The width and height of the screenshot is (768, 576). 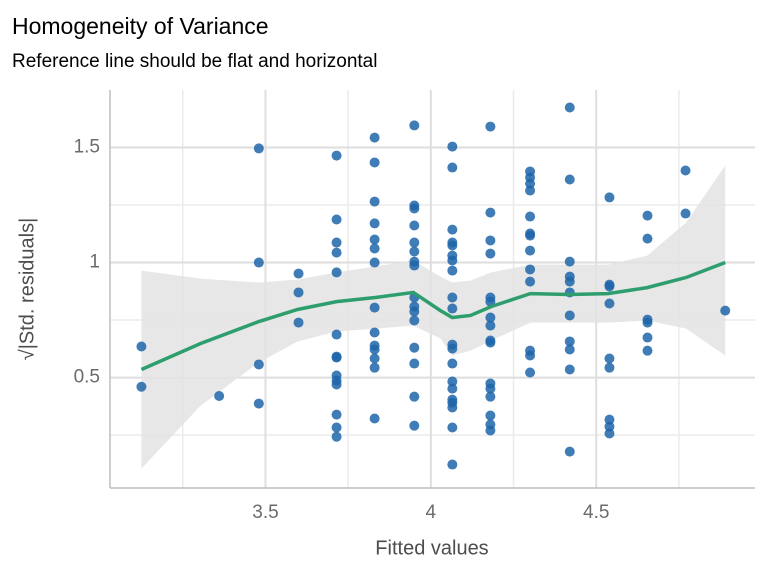 I want to click on chart-title: Homogeneity of Variance, so click(x=140, y=26).